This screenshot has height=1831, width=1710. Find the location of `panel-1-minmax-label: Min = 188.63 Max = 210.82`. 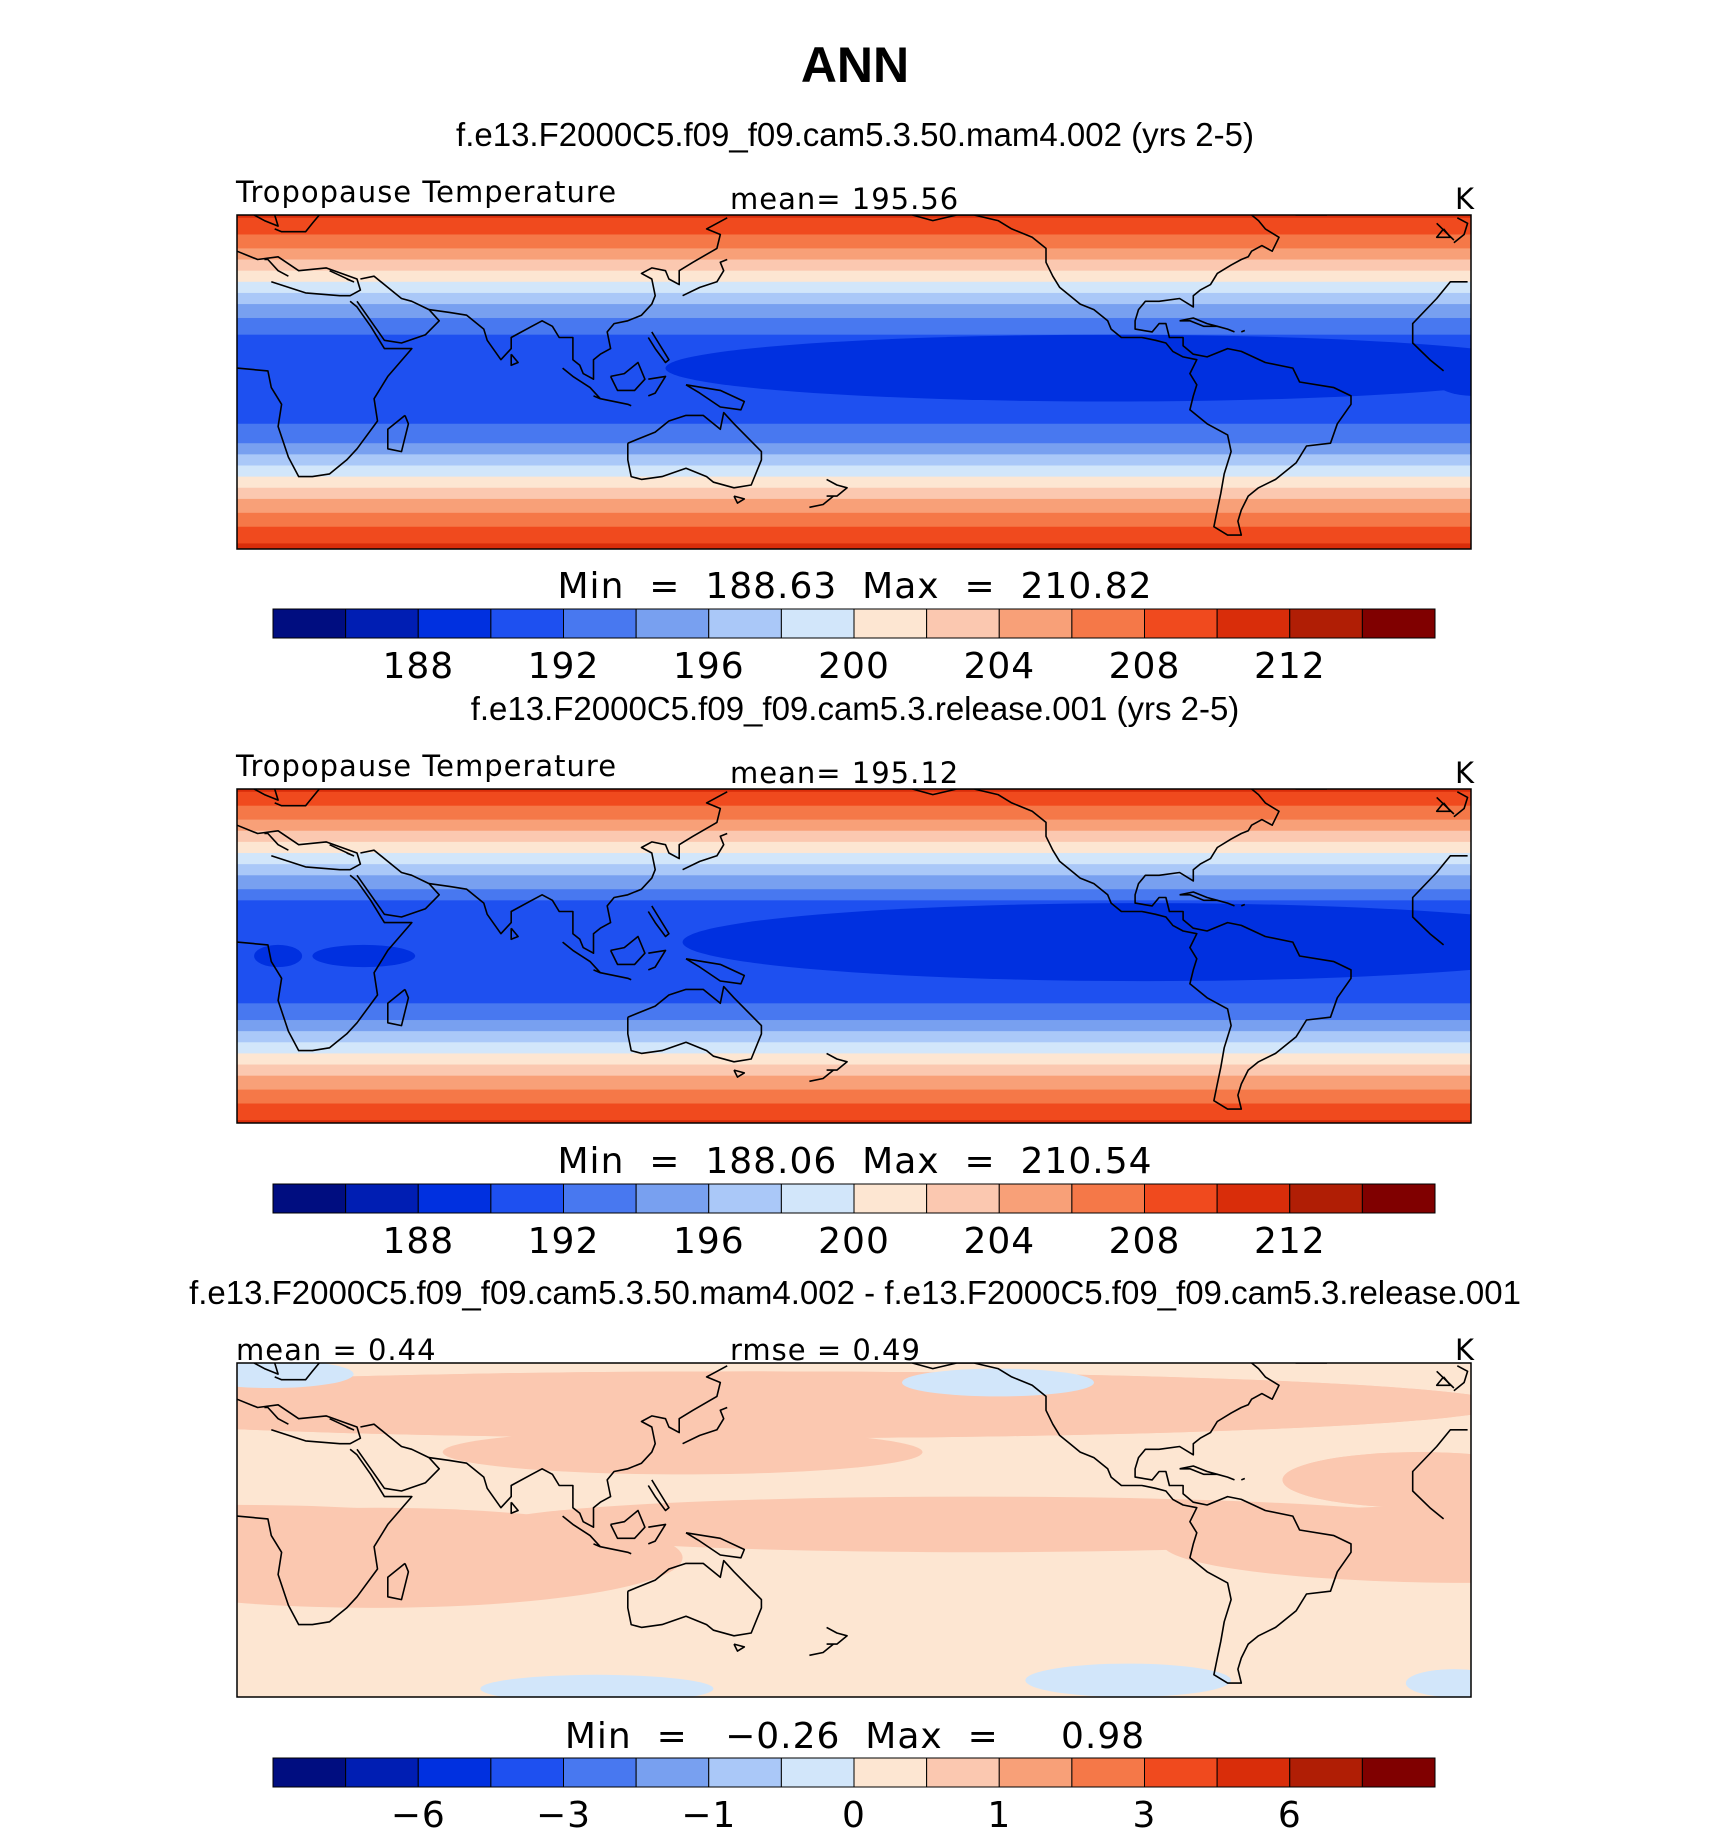

panel-1-minmax-label: Min = 188.63 Max = 210.82 is located at coordinates (855, 586).